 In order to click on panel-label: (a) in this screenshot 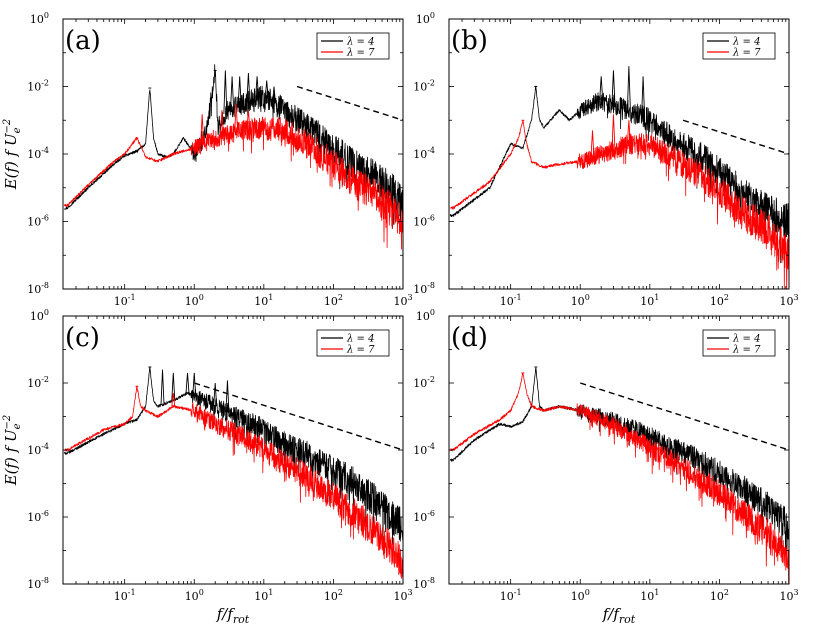, I will do `click(83, 41)`.